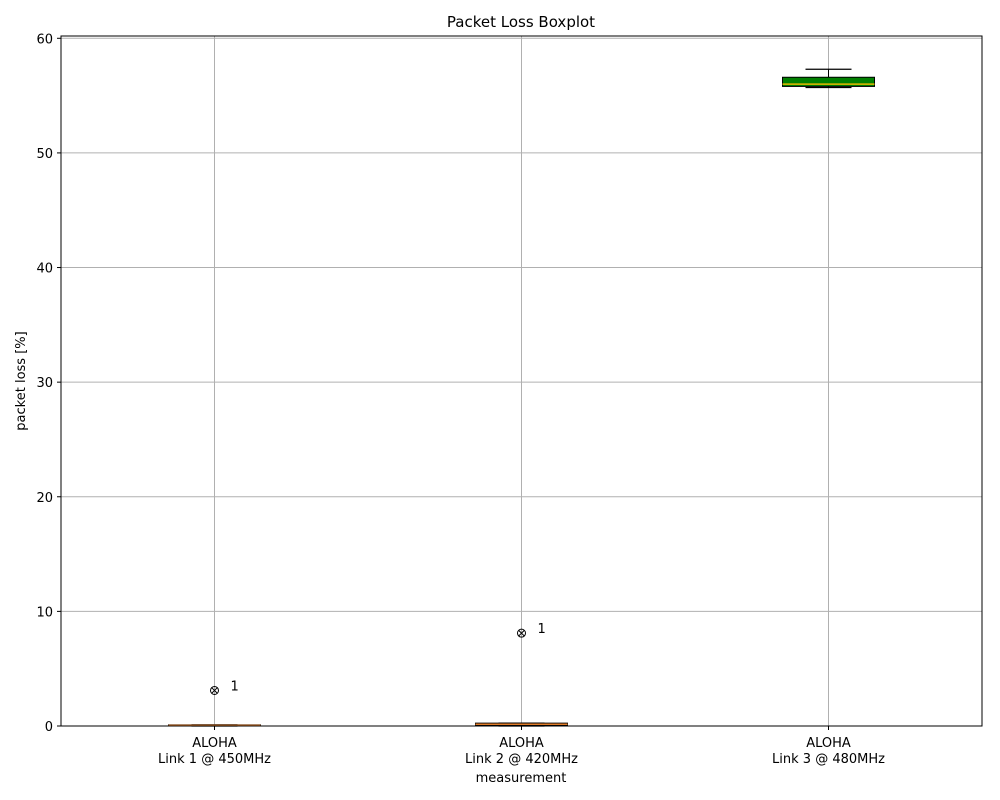  I want to click on y-axis-label: packet loss [%], so click(21, 380).